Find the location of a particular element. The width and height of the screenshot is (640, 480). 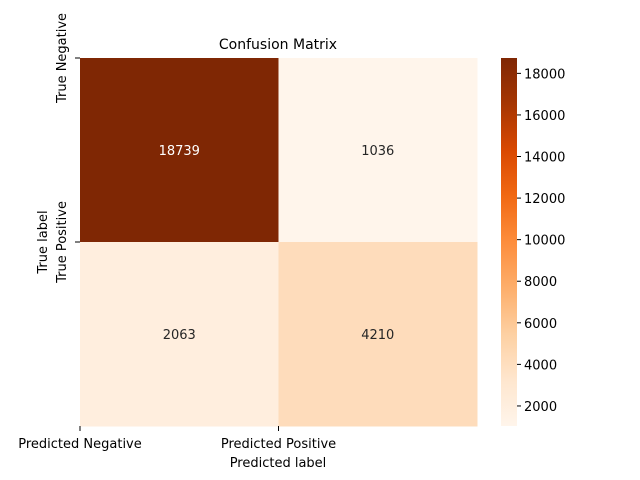

colorbar-tick-label: 8000 is located at coordinates (540, 282).